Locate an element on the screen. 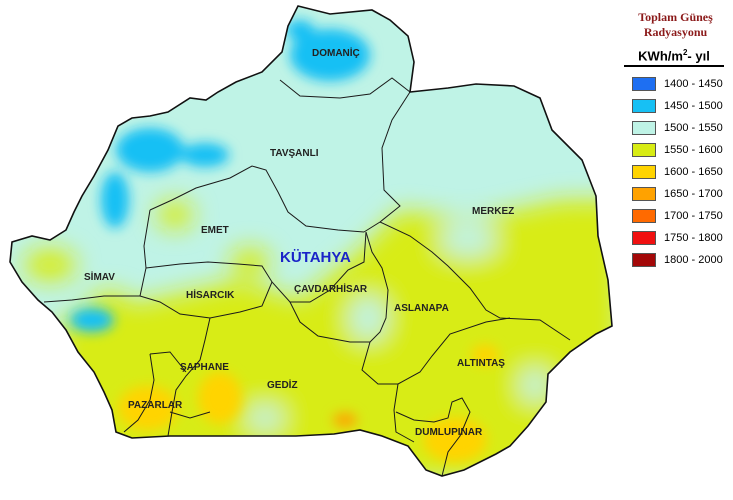 The width and height of the screenshot is (733, 500). label-city-kutahya: KÜTAHYA is located at coordinates (315, 257).